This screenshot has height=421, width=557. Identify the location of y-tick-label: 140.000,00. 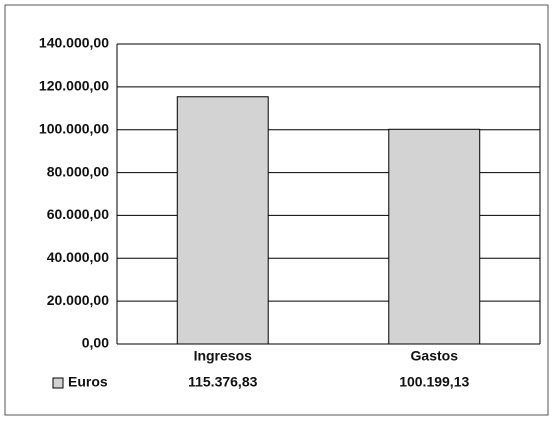
(74, 43).